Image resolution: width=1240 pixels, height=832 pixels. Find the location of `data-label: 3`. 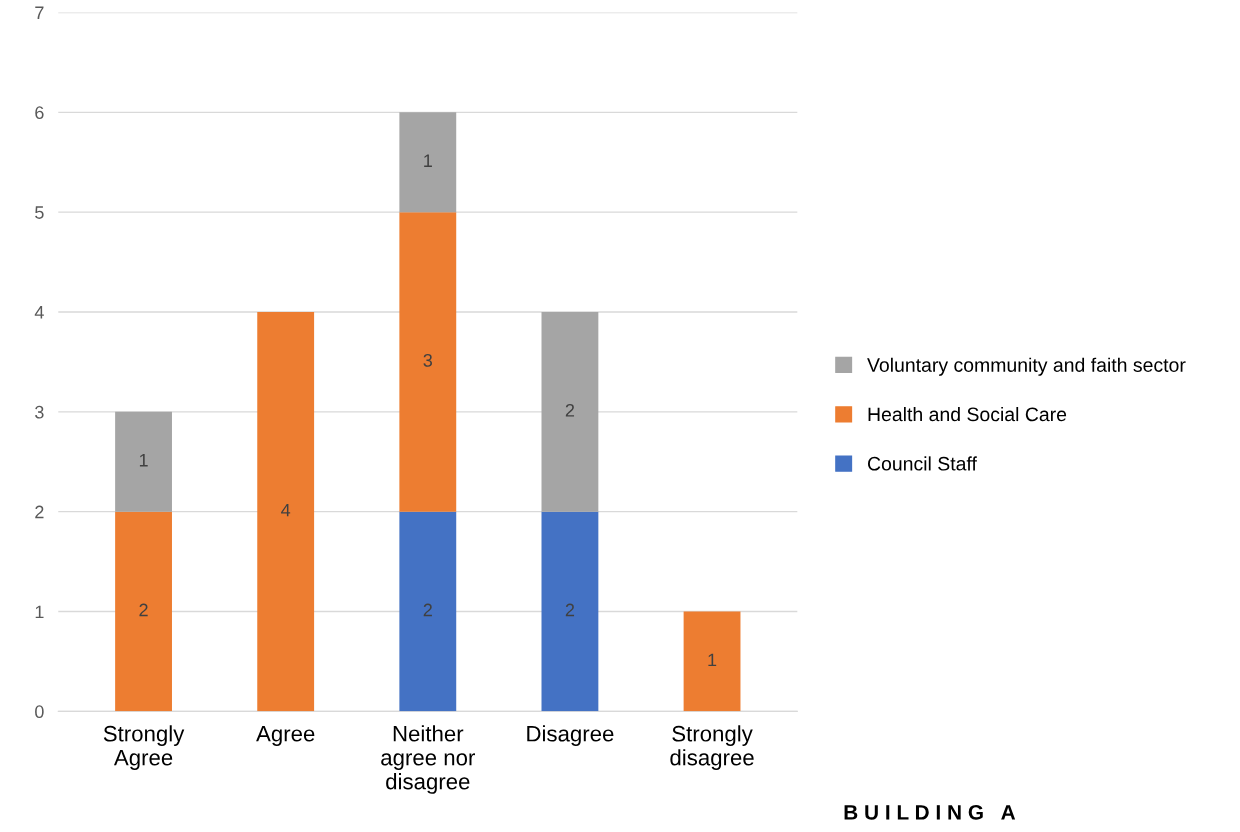

data-label: 3 is located at coordinates (428, 360).